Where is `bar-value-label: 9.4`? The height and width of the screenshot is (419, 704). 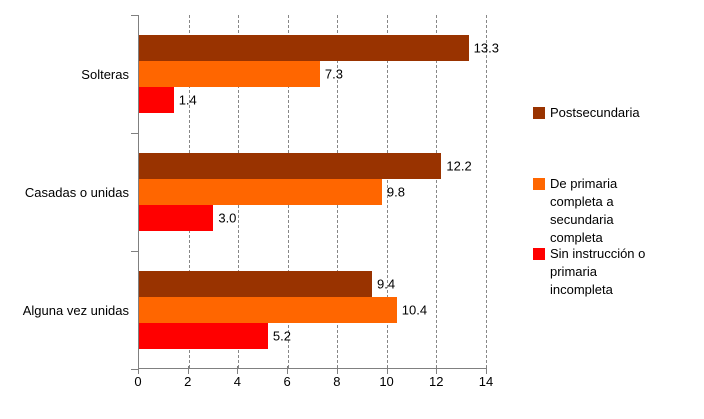
bar-value-label: 9.4 is located at coordinates (386, 284).